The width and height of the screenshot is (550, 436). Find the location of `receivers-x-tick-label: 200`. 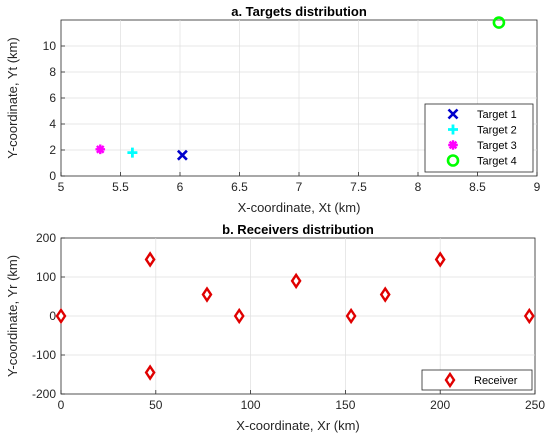

receivers-x-tick-label: 200 is located at coordinates (440, 405).